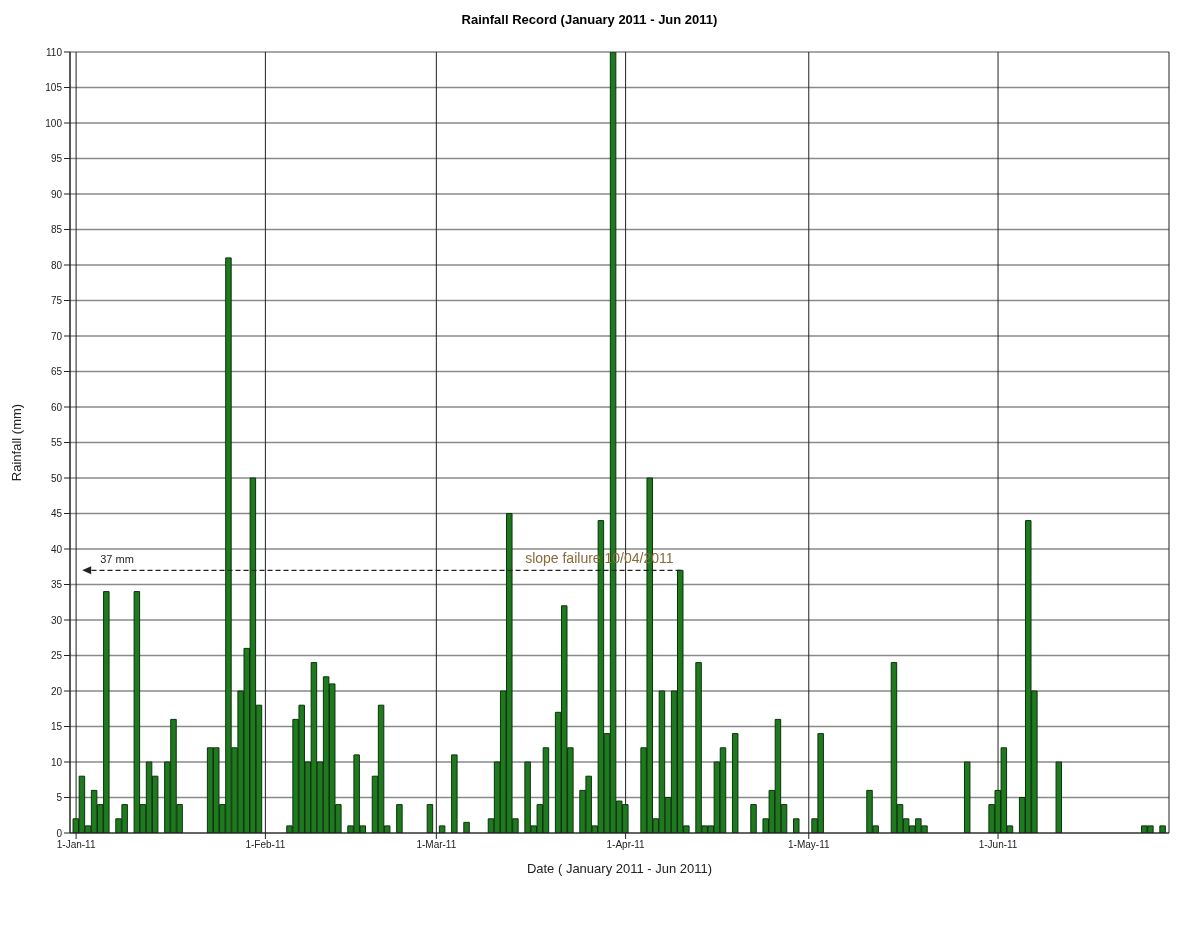 The image size is (1179, 929). I want to click on y-tick-label: 80, so click(56, 265).